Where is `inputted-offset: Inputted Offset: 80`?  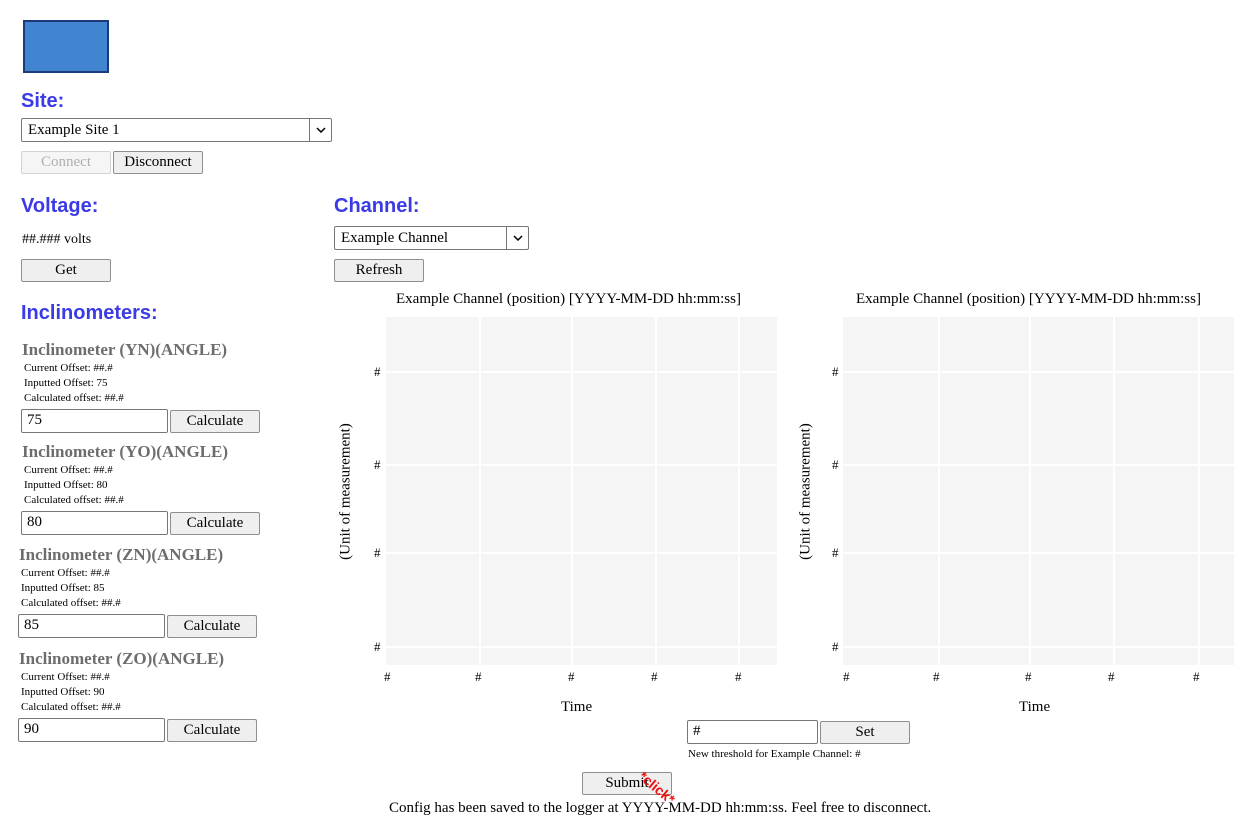
inputted-offset: Inputted Offset: 80 is located at coordinates (66, 485).